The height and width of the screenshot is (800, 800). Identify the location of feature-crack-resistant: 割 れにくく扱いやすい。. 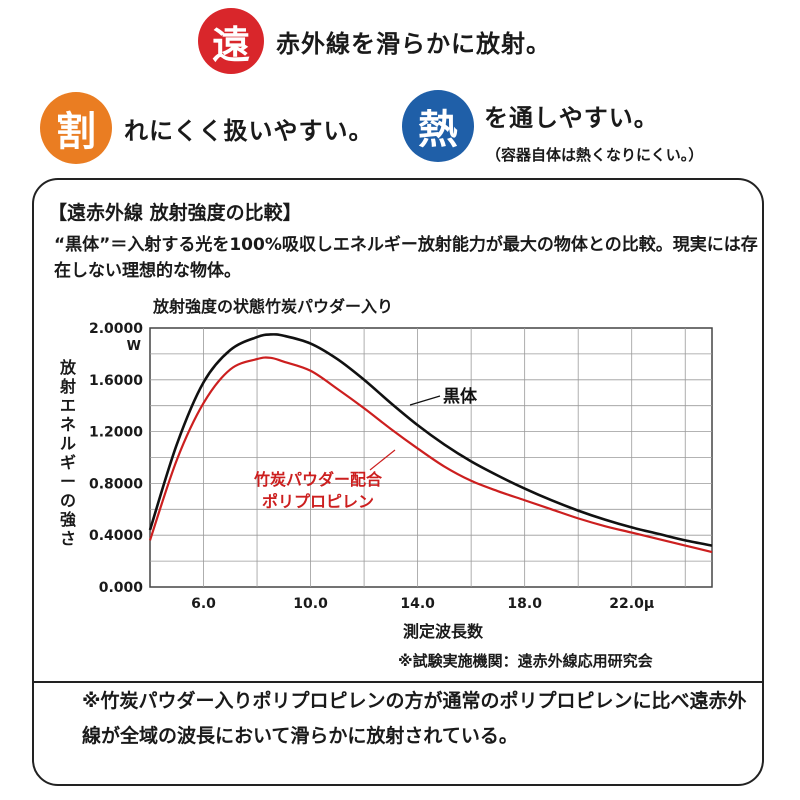
(207, 128).